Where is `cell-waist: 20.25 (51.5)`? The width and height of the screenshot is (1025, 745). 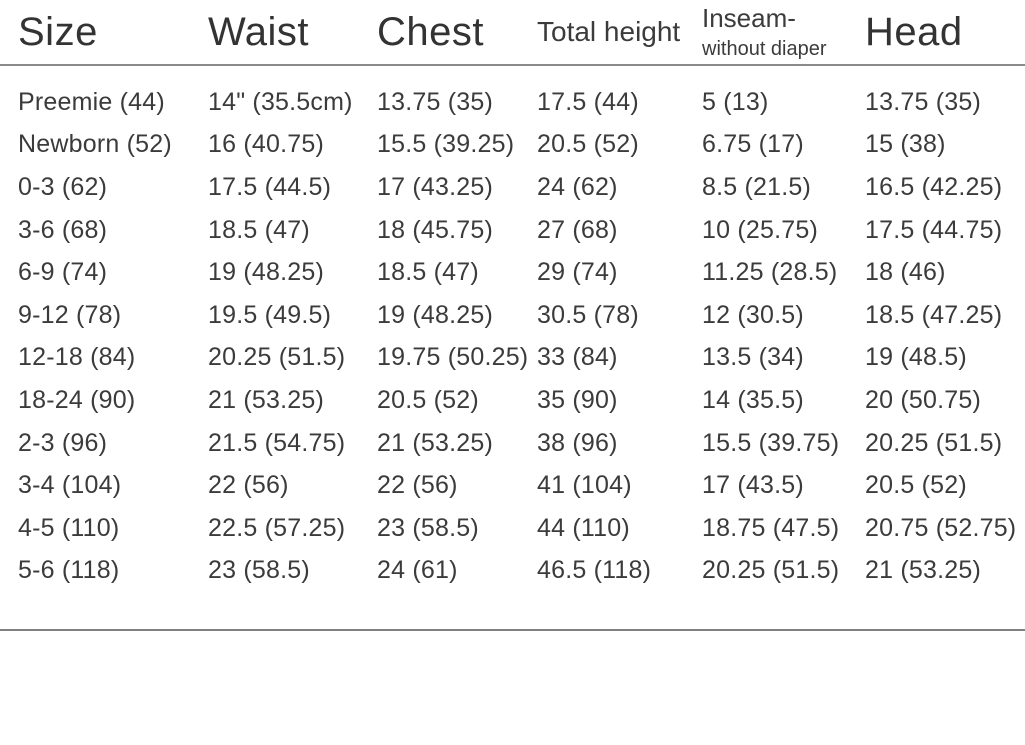
cell-waist: 20.25 (51.5) is located at coordinates (277, 357).